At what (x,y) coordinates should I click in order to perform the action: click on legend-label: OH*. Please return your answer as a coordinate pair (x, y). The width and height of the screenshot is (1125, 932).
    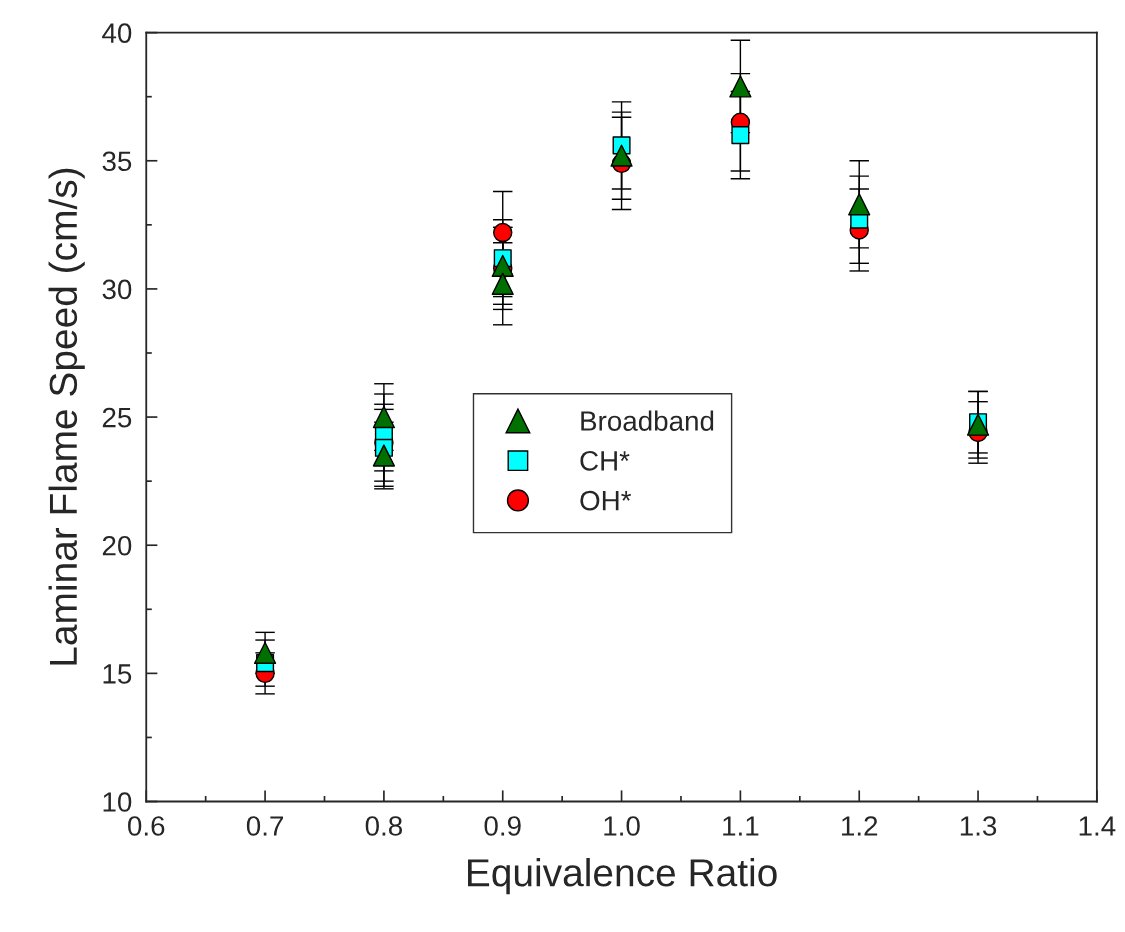
    Looking at the image, I should click on (606, 500).